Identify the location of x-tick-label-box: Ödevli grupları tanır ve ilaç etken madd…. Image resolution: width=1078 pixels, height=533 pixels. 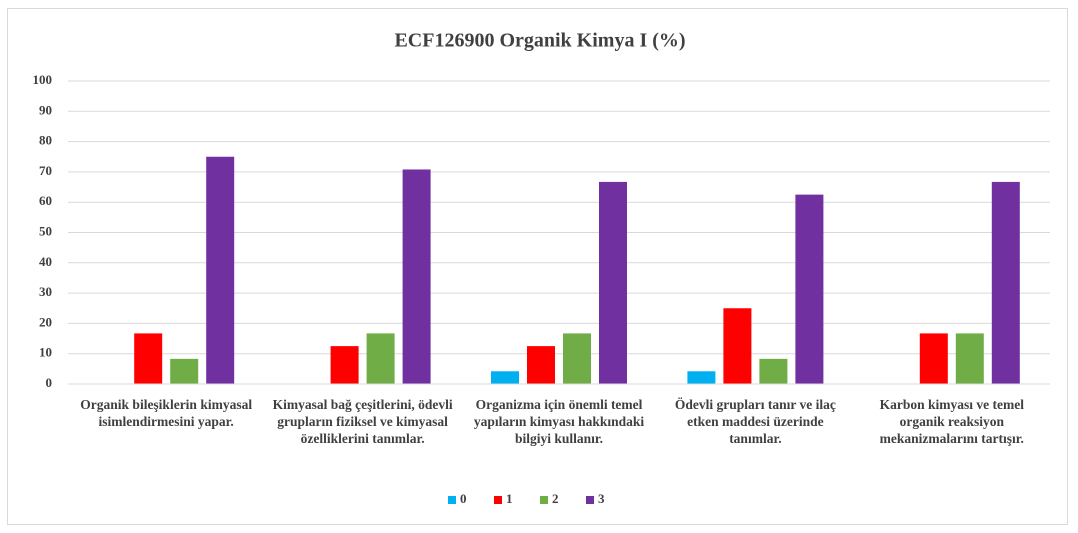
(755, 421).